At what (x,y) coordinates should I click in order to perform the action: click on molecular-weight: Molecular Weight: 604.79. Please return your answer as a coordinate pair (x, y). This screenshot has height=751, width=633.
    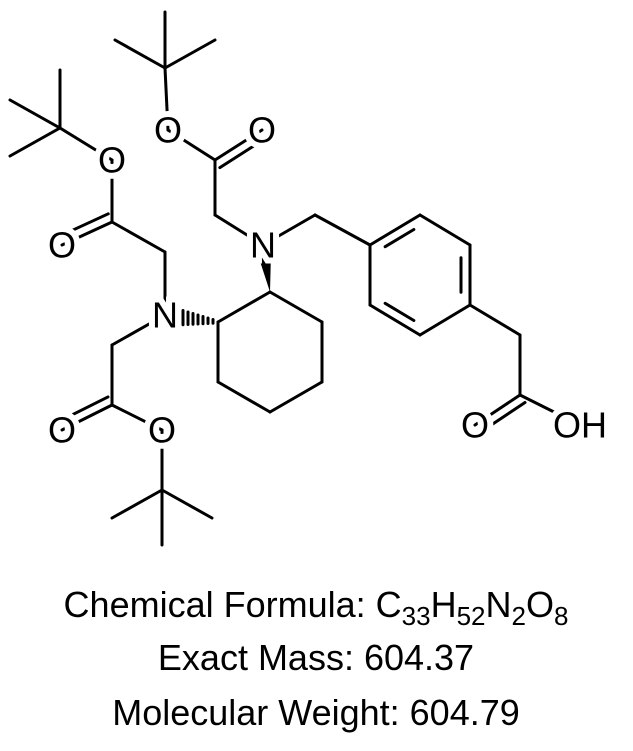
    Looking at the image, I should click on (316, 712).